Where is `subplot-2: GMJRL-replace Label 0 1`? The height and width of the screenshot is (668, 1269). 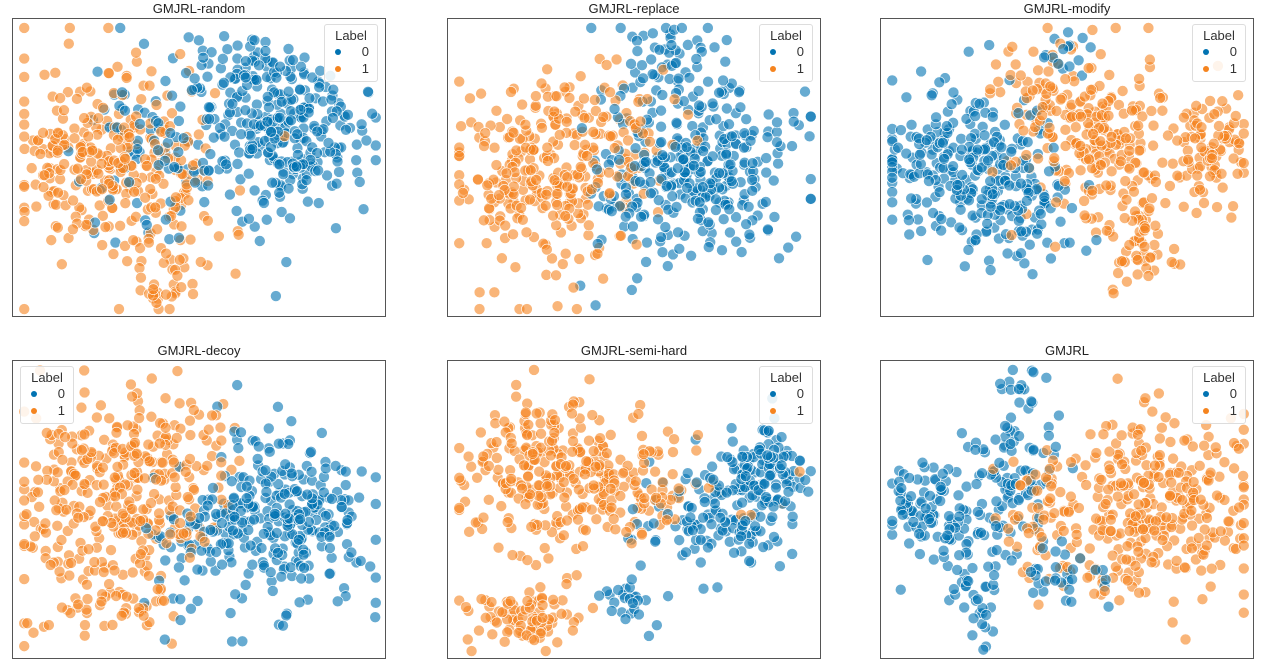
subplot-2: GMJRL-replace Label 0 1 is located at coordinates (634, 159).